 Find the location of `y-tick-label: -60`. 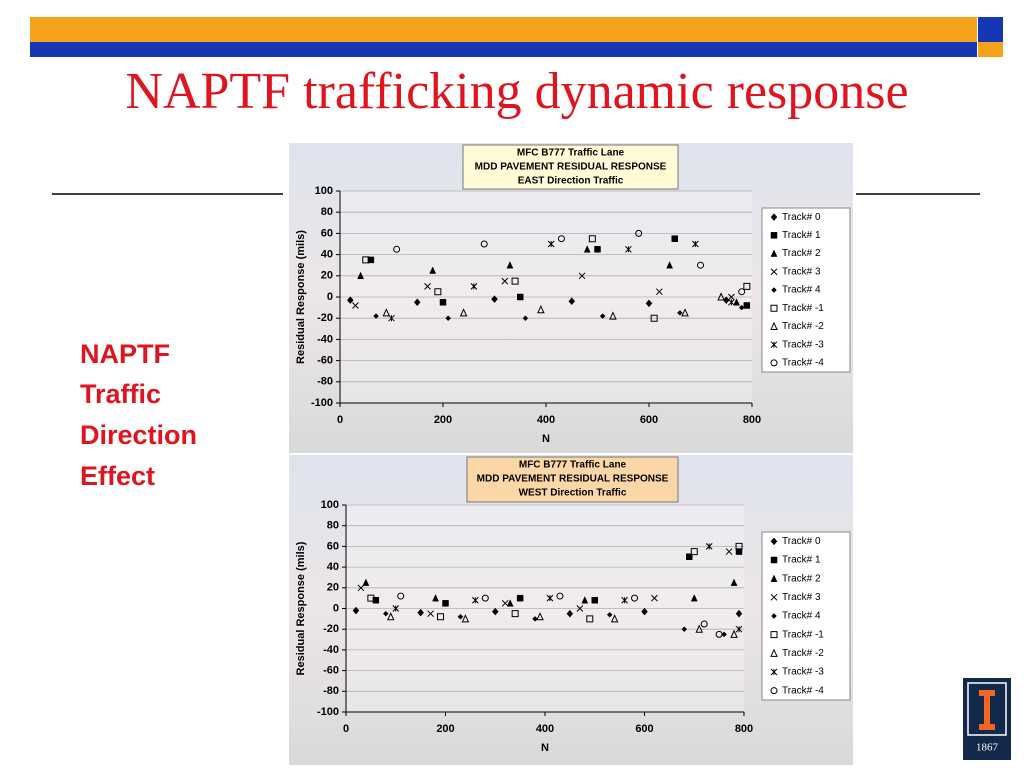

y-tick-label: -60 is located at coordinates (331, 671).